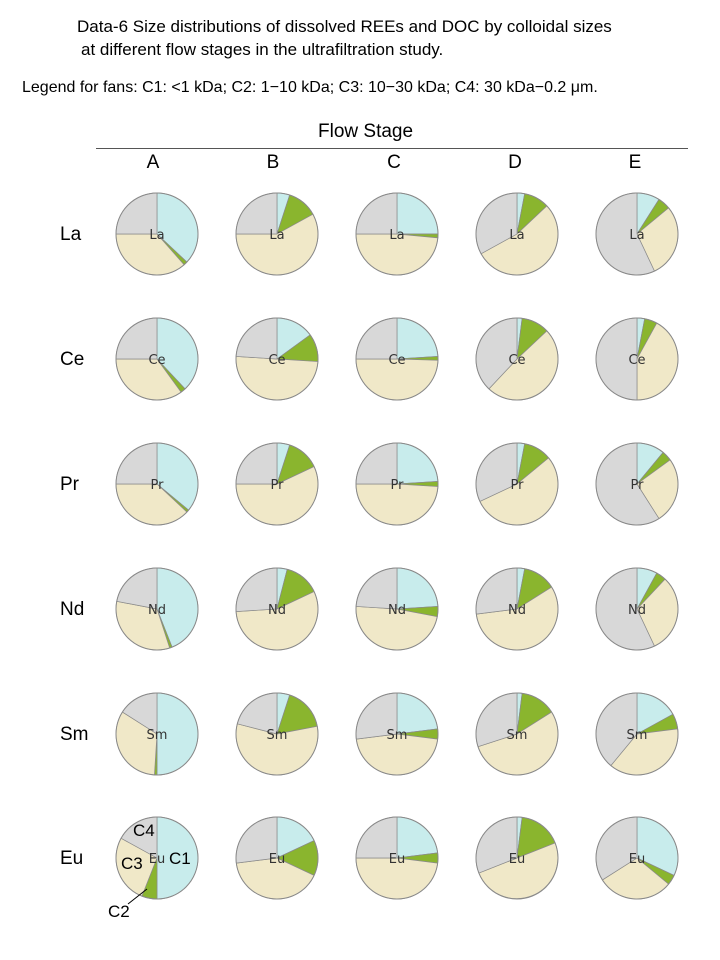  Describe the element at coordinates (74, 734) in the screenshot. I see `row-label-sm: Sm` at that location.